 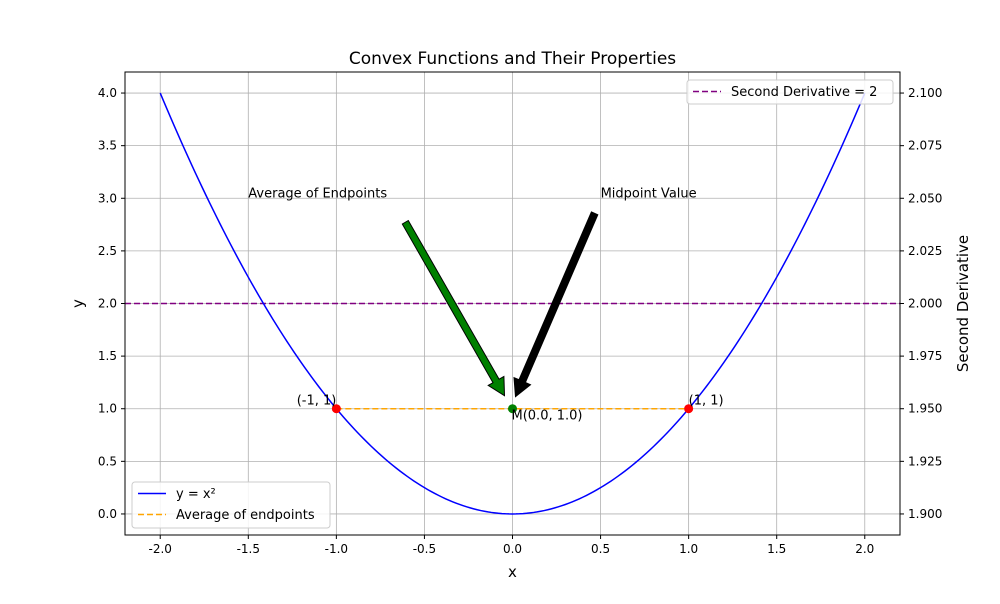 What do you see at coordinates (512, 549) in the screenshot?
I see `x-tick-label: 0.0` at bounding box center [512, 549].